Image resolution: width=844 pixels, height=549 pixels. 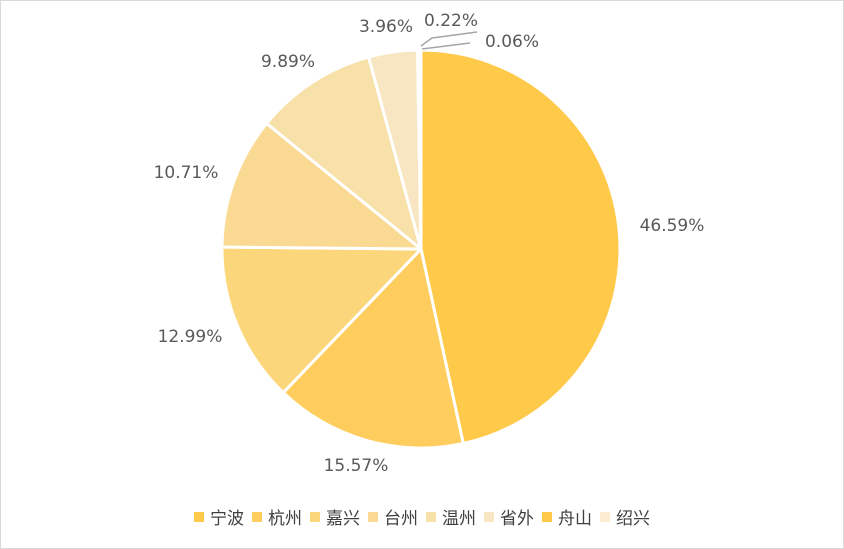 I want to click on legend-label: 温州, so click(x=459, y=519).